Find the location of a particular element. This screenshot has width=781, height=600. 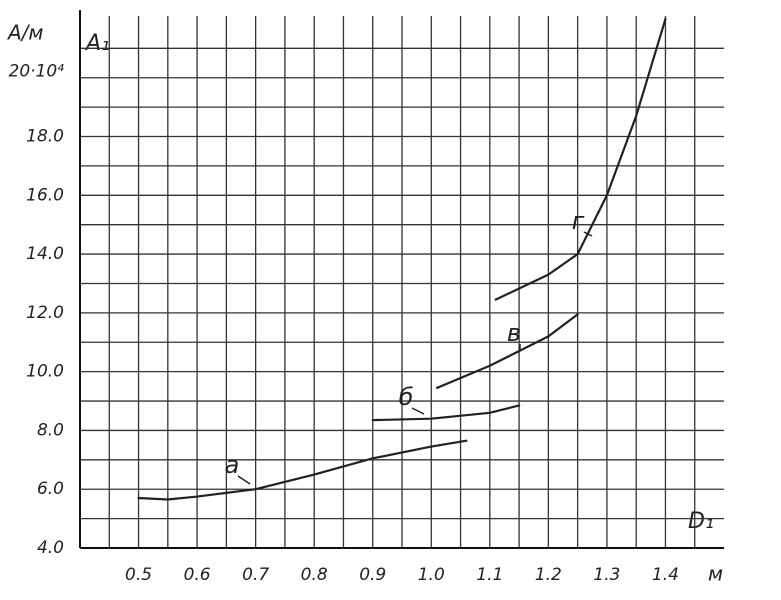

x-tick-label: 1.1 is located at coordinates (489, 575).